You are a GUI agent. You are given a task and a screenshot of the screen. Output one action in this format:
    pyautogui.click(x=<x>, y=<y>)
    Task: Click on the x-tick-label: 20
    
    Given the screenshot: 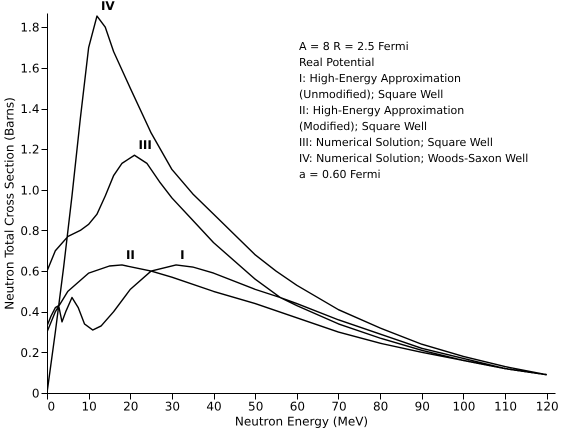 What is the action you would take?
    pyautogui.click(x=130, y=407)
    